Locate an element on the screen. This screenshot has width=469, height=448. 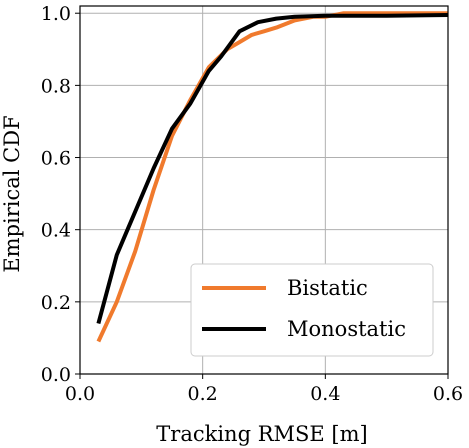
y-tick-label: 0.2 is located at coordinates (56, 303).